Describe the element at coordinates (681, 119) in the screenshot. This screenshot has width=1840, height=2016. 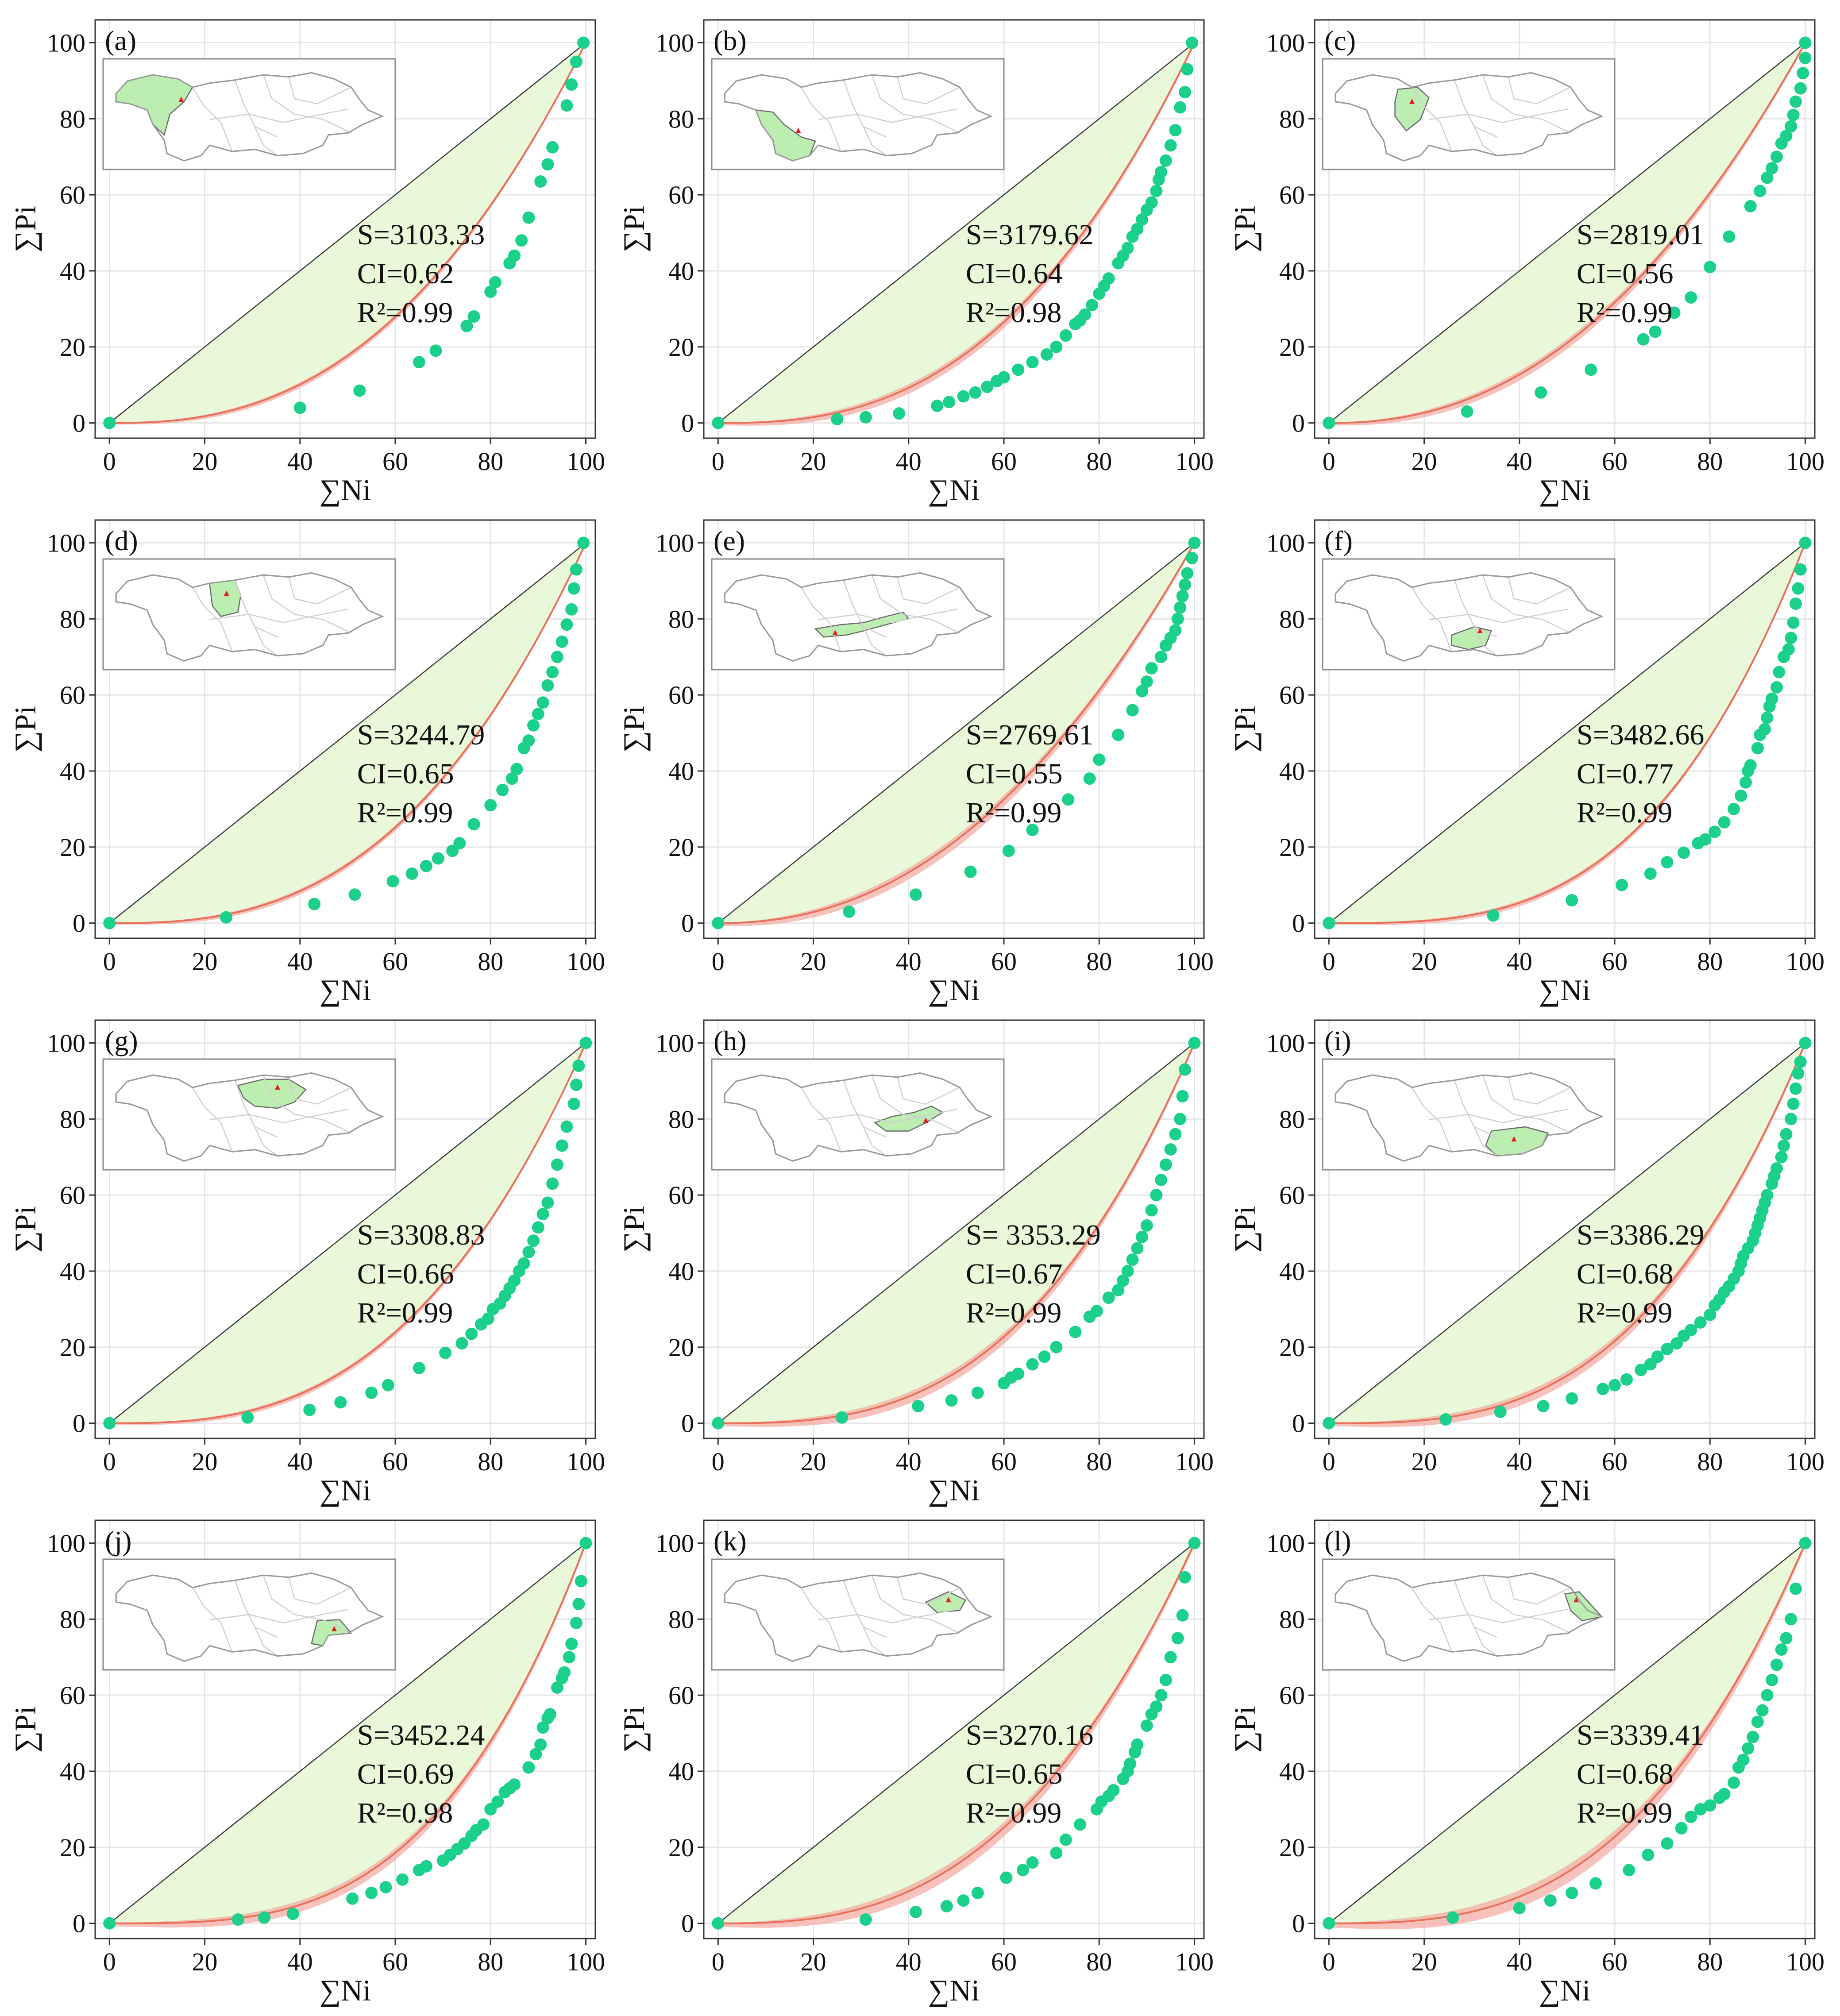
I see `y-tick-label: 80` at that location.